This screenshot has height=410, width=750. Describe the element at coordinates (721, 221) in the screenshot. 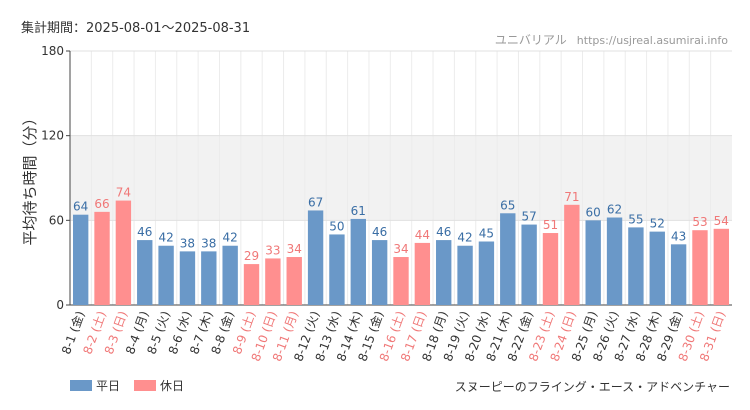

I see `bar-value-label: 54` at that location.